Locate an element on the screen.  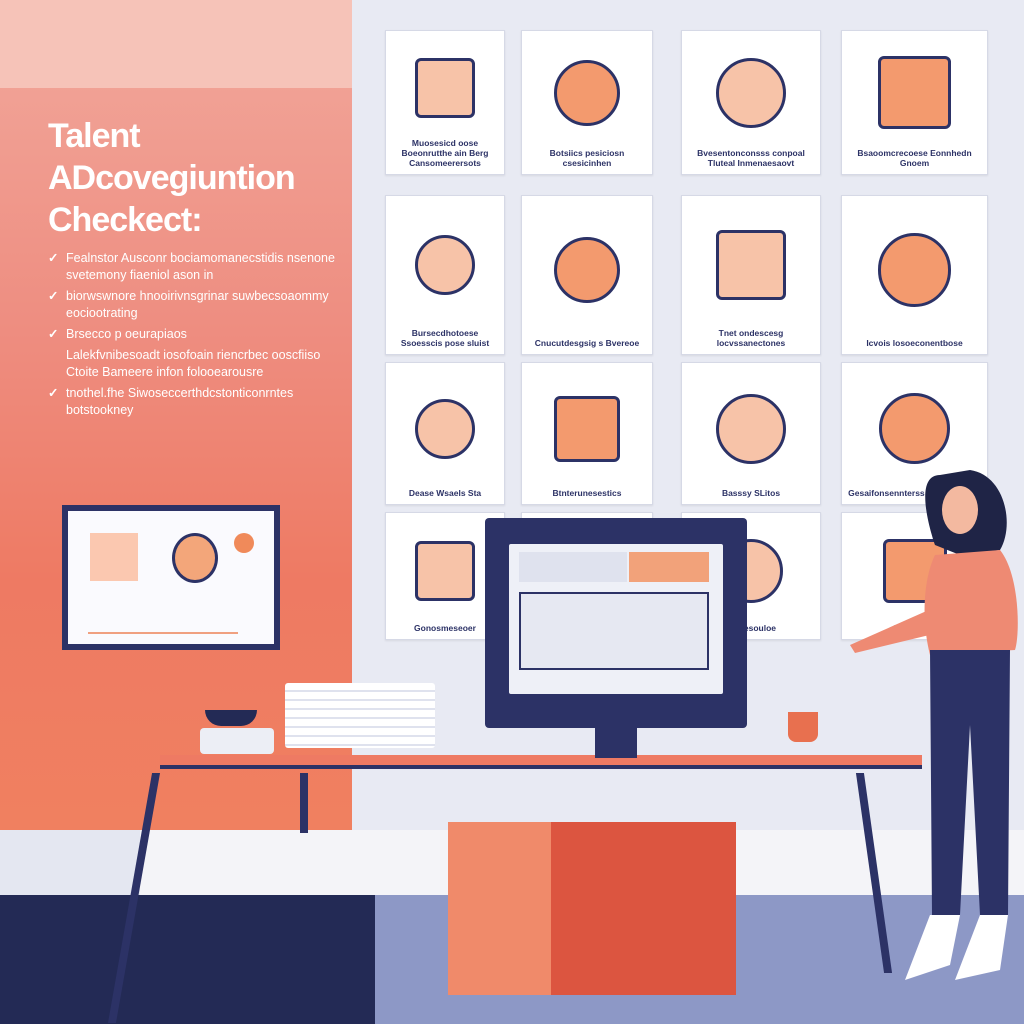
printer-icon is located at coordinates (751, 428).